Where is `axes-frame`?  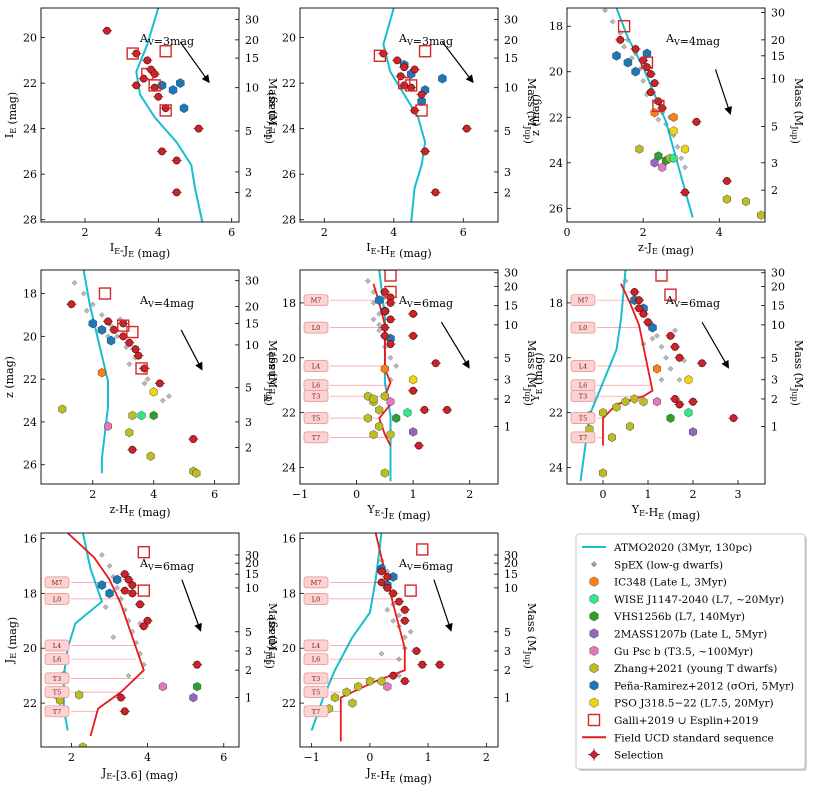 axes-frame is located at coordinates (399, 115).